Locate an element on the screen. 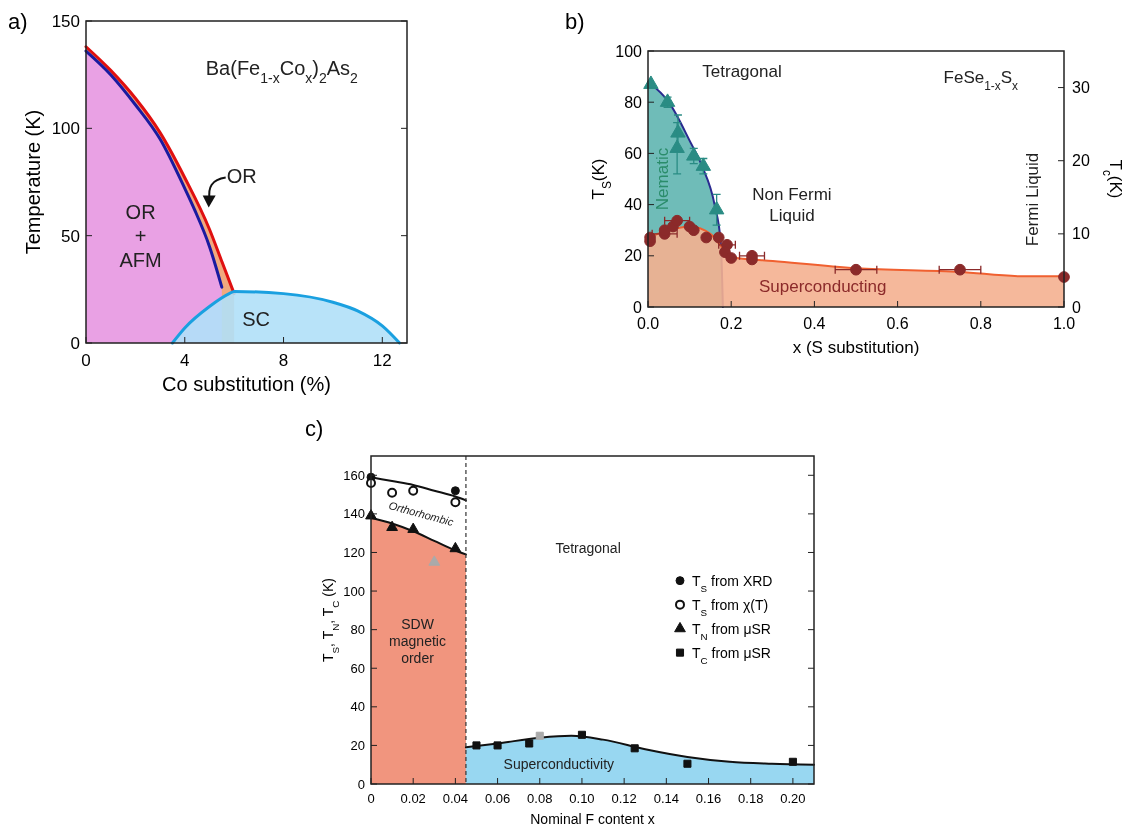 This screenshot has width=1142, height=834. x-tick-label: 0.14 is located at coordinates (666, 798).